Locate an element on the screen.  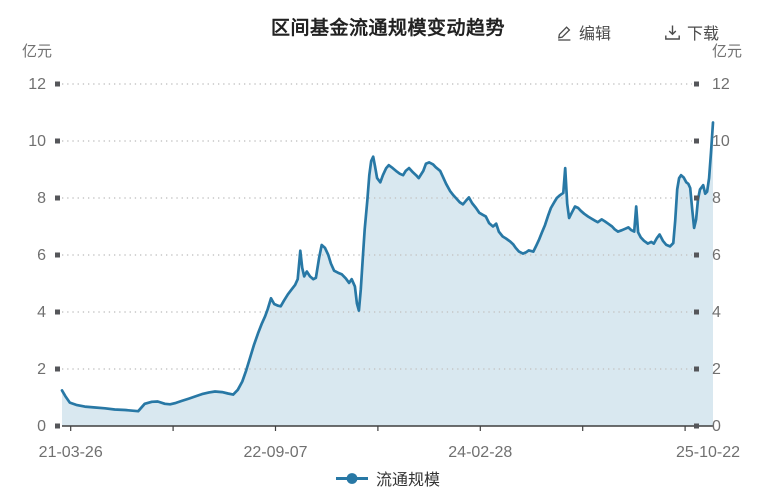
y-axis-label-left-10: 10 is located at coordinates (37, 141).